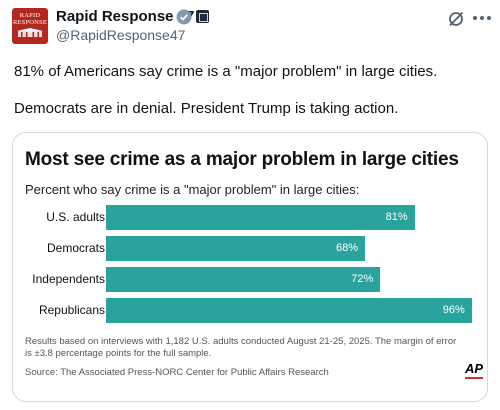 Image resolution: width=500 pixels, height=410 pixels. Describe the element at coordinates (396, 217) in the screenshot. I see `bar-value-label: 81%` at that location.